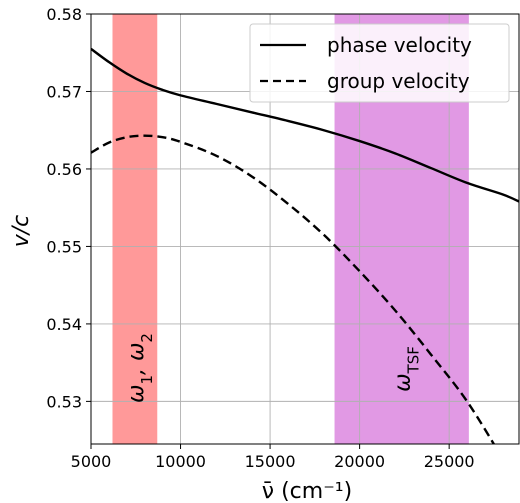 The width and height of the screenshot is (520, 503). Describe the element at coordinates (270, 461) in the screenshot. I see `x-tick-label-2: 15000` at that location.